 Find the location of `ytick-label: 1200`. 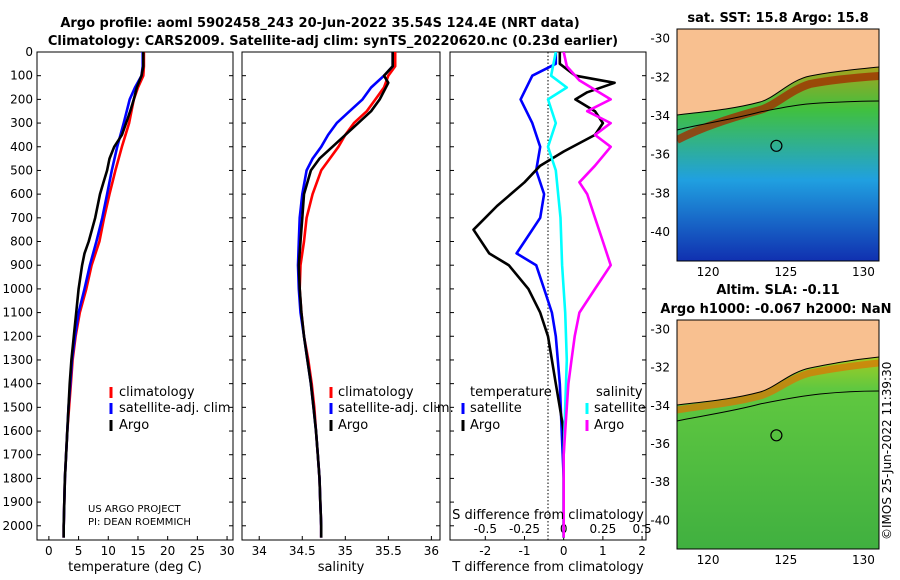

ytick-label: 1200 is located at coordinates (17, 336).